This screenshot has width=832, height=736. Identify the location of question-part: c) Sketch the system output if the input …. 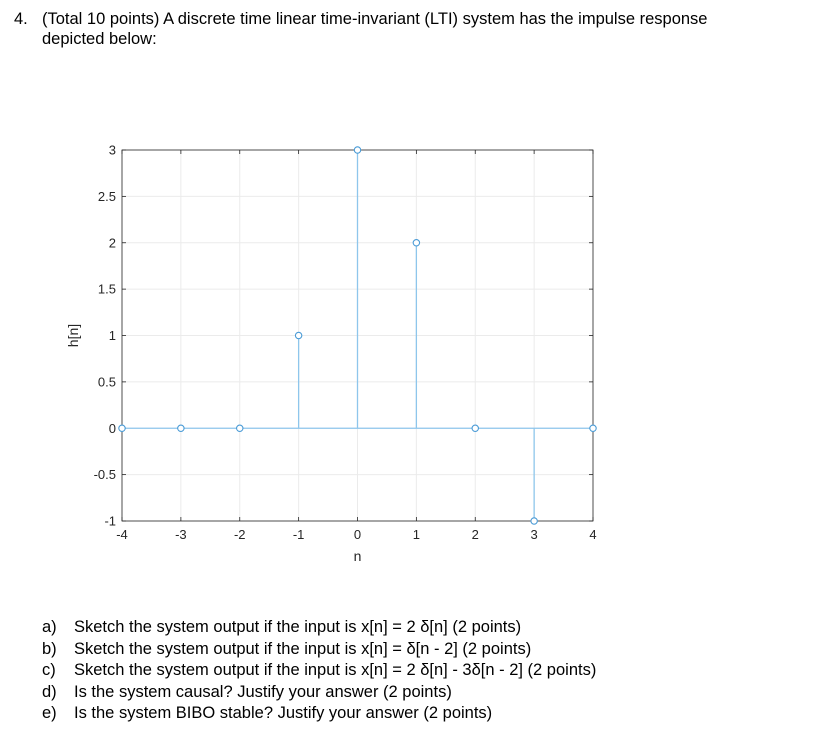
(319, 671).